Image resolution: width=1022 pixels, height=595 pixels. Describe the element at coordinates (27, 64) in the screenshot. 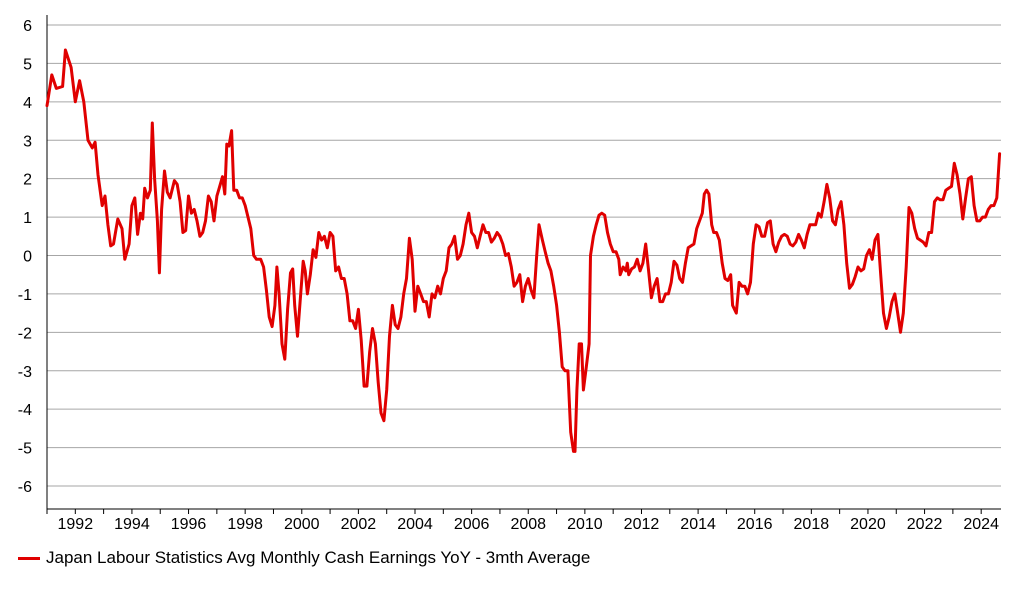

I see `y-tick-label: 5` at that location.